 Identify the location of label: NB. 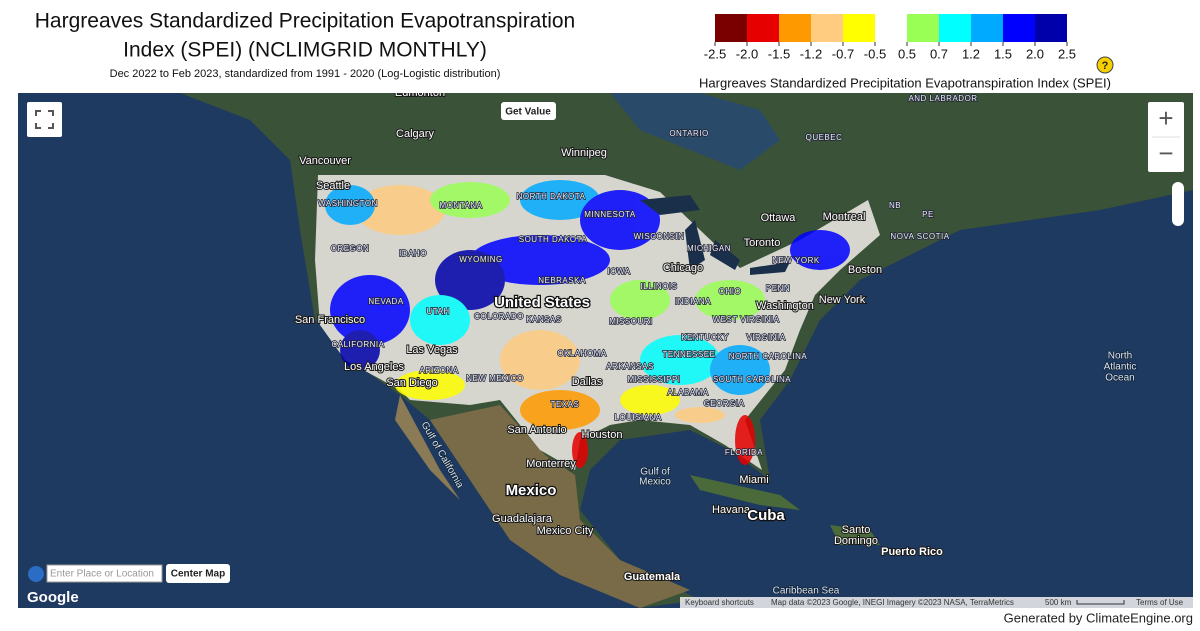
(895, 205).